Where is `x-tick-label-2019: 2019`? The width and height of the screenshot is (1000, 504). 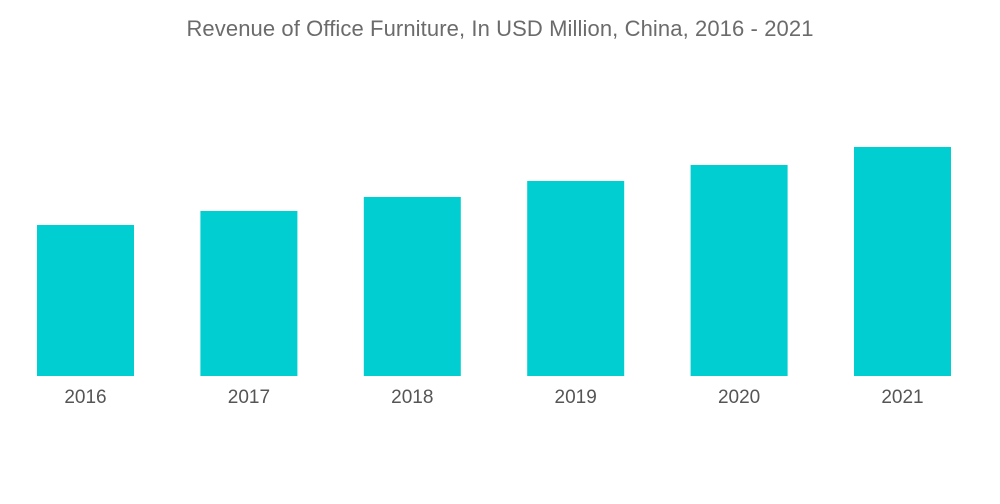
x-tick-label-2019: 2019 is located at coordinates (576, 397).